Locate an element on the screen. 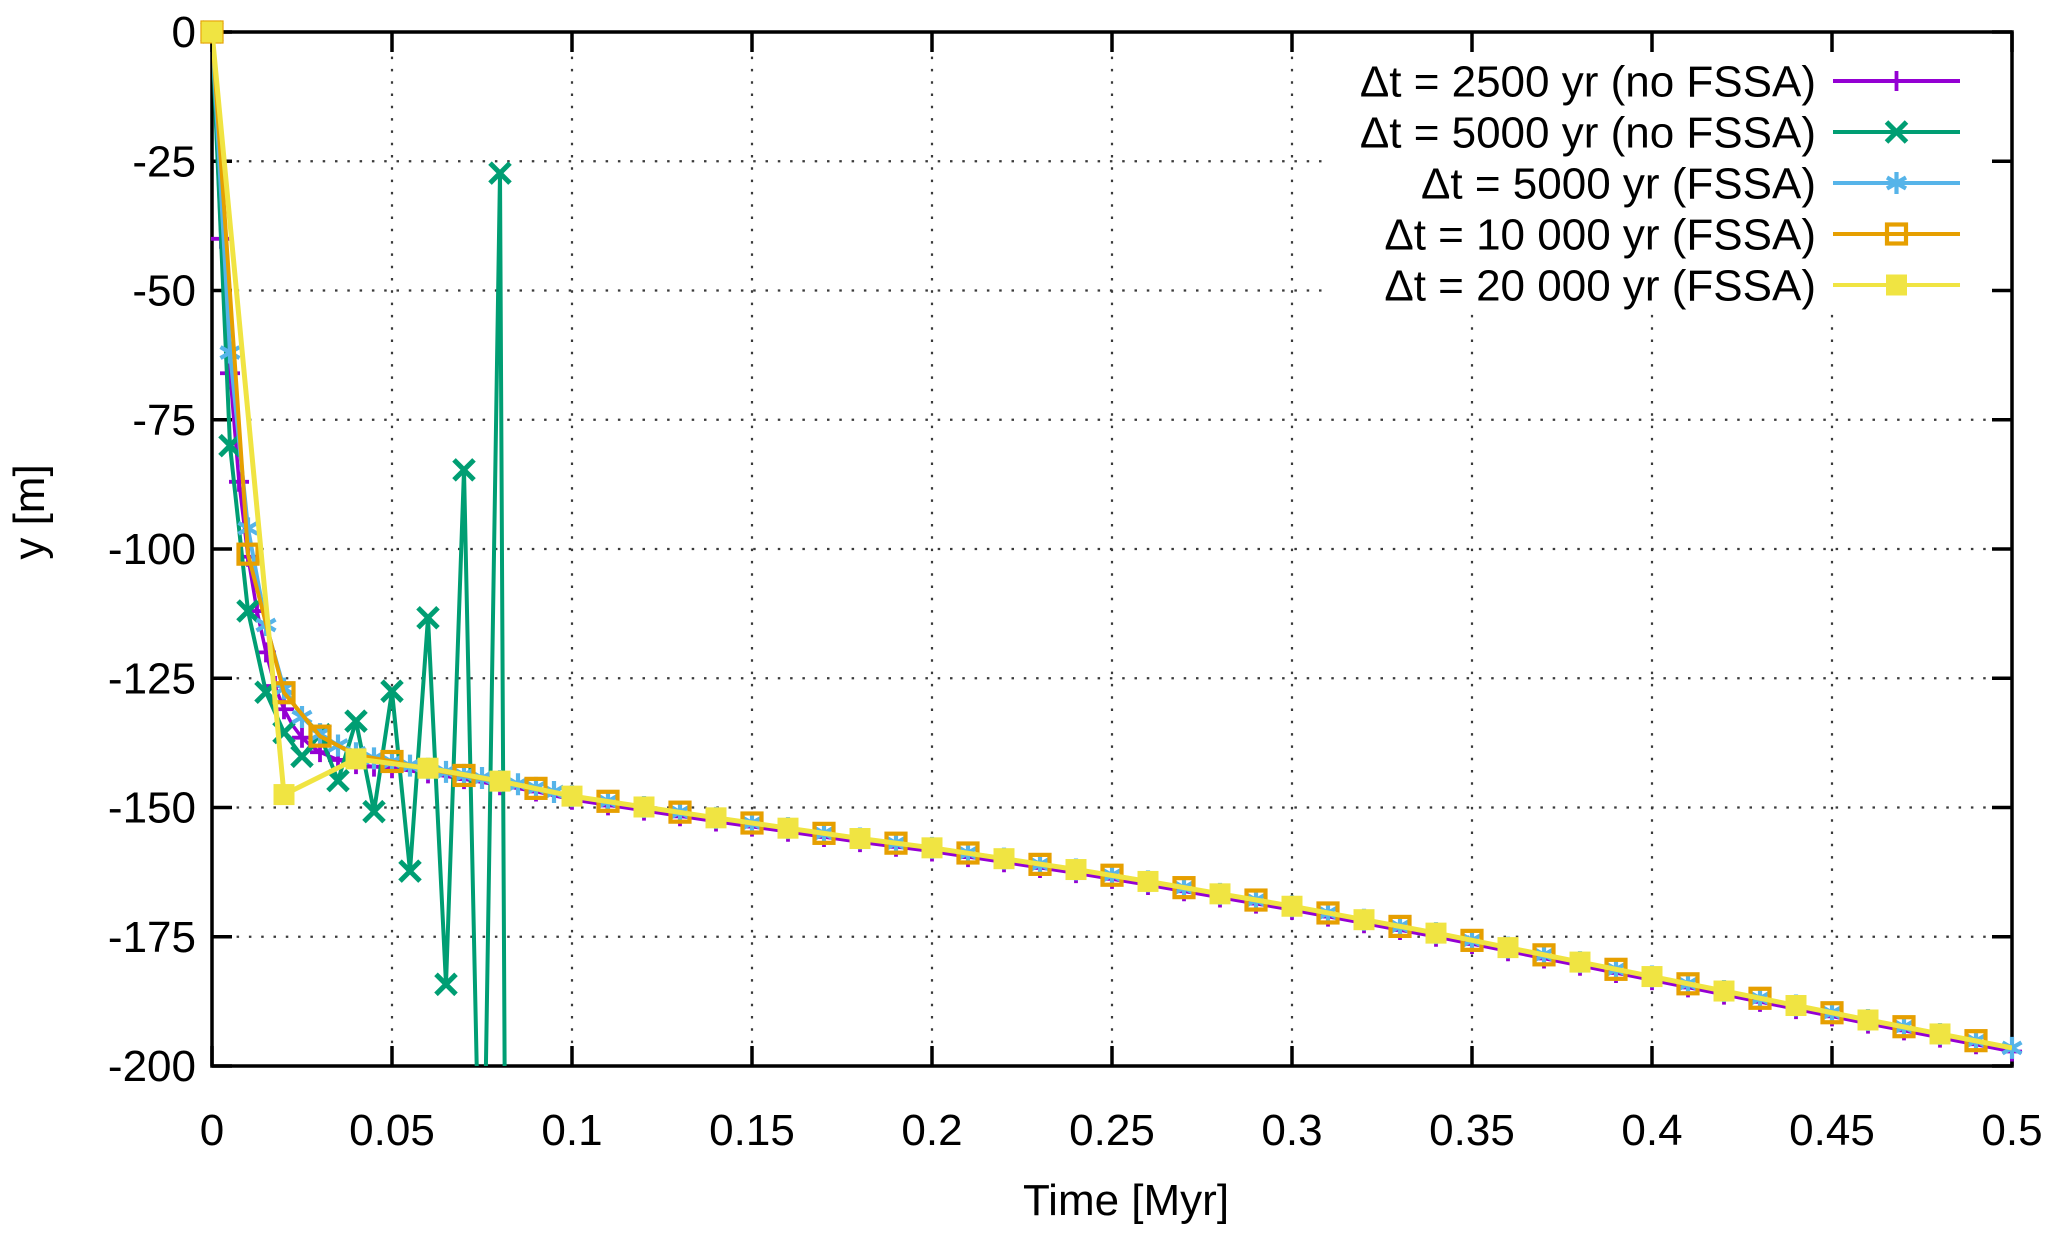  legend-label-dt5000-fssa: Δt = 5000 yr (FSSA) is located at coordinates (1618, 183).